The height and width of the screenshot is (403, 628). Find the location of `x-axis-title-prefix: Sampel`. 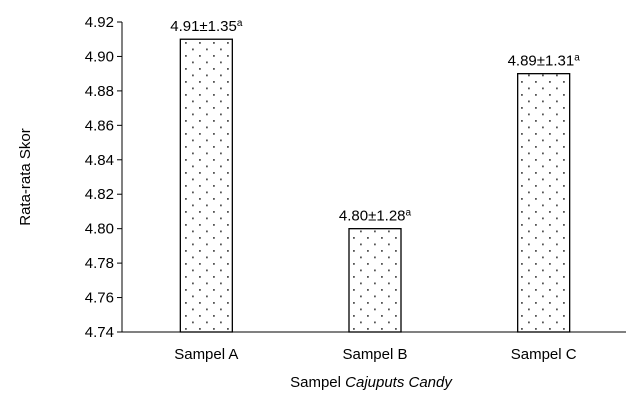

x-axis-title-prefix: Sampel is located at coordinates (317, 382).